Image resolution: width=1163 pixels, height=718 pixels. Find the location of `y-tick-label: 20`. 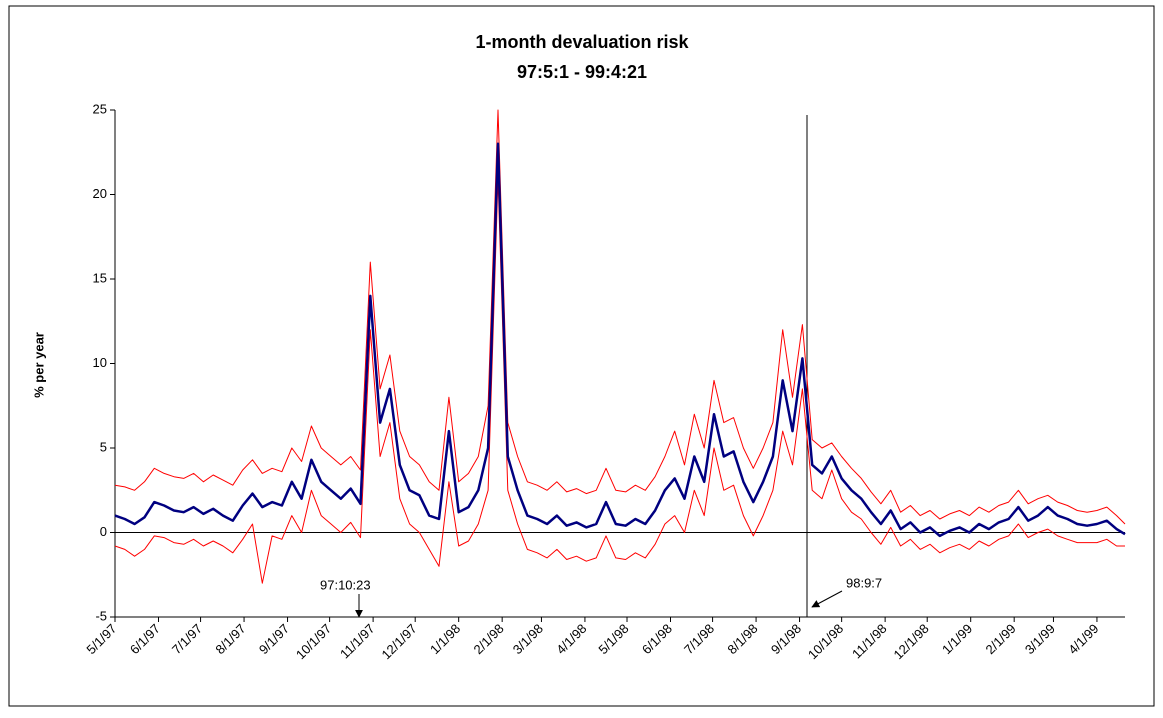

y-tick-label: 20 is located at coordinates (100, 193).